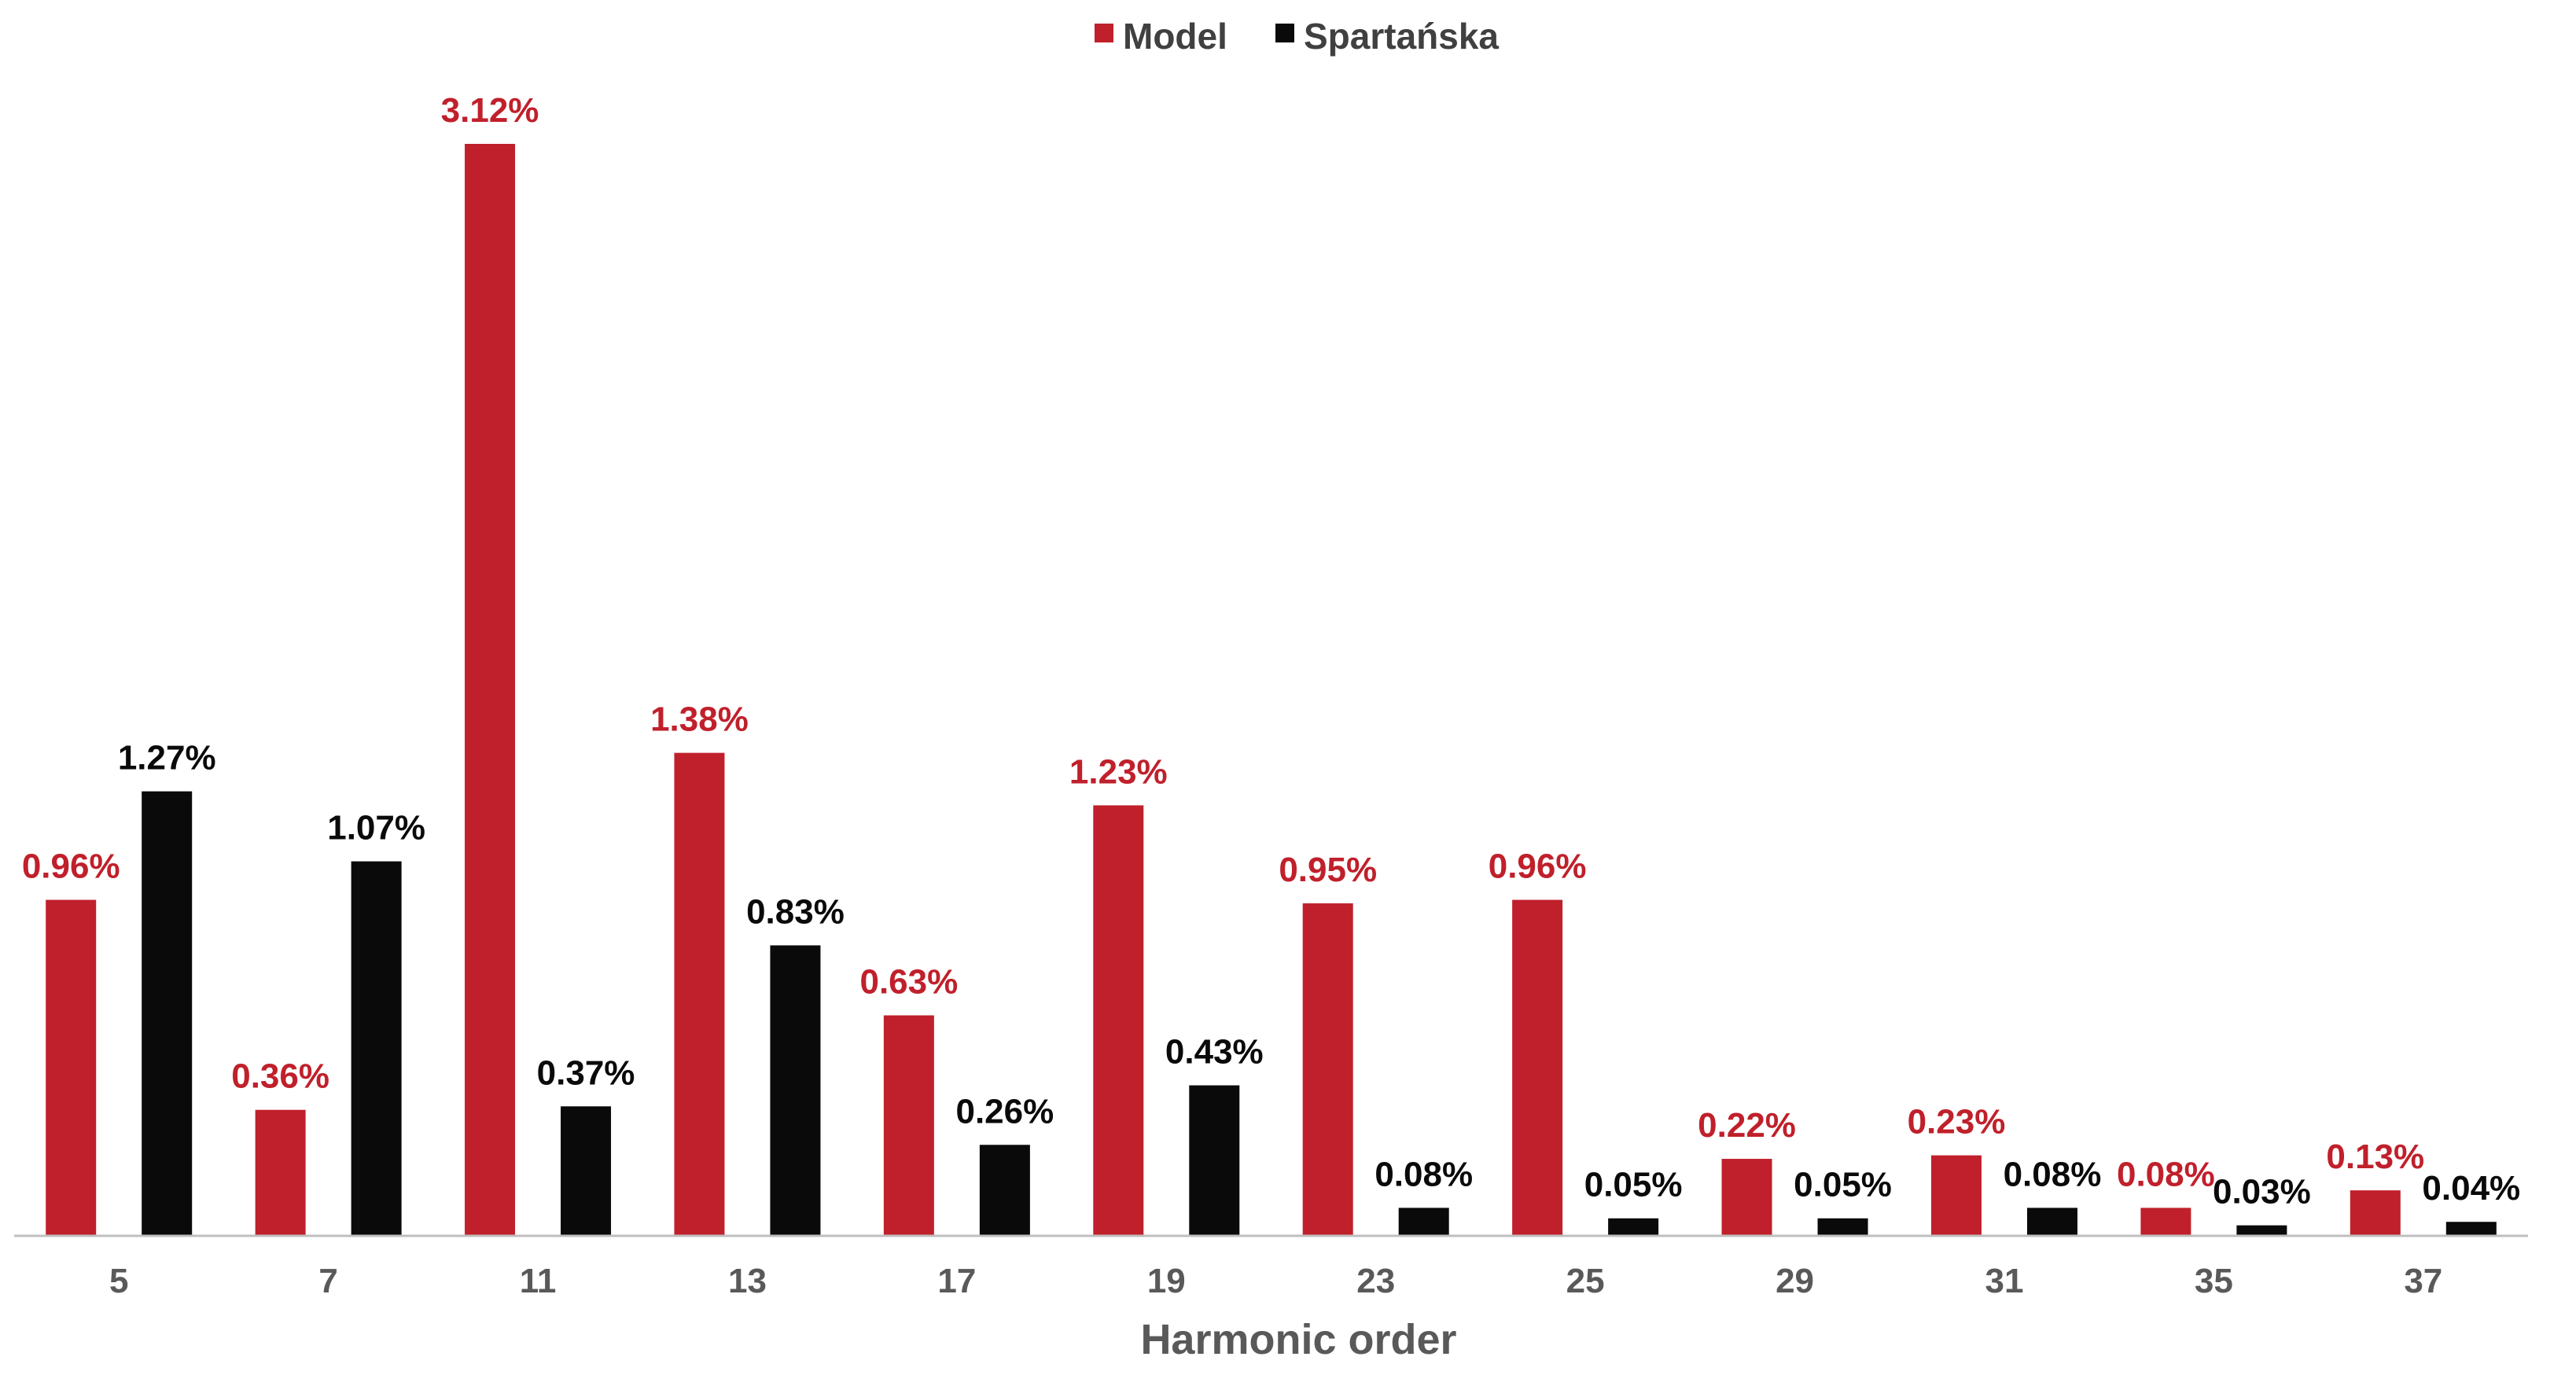 Image resolution: width=2576 pixels, height=1386 pixels. I want to click on data-label-spartanska-11: 0.37%, so click(586, 1073).